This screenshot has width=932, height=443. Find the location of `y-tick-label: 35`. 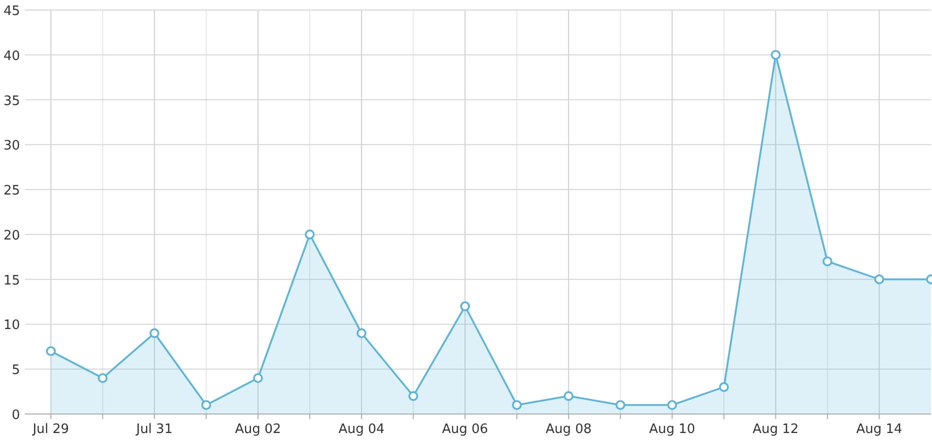

y-tick-label: 35 is located at coordinates (11, 101).